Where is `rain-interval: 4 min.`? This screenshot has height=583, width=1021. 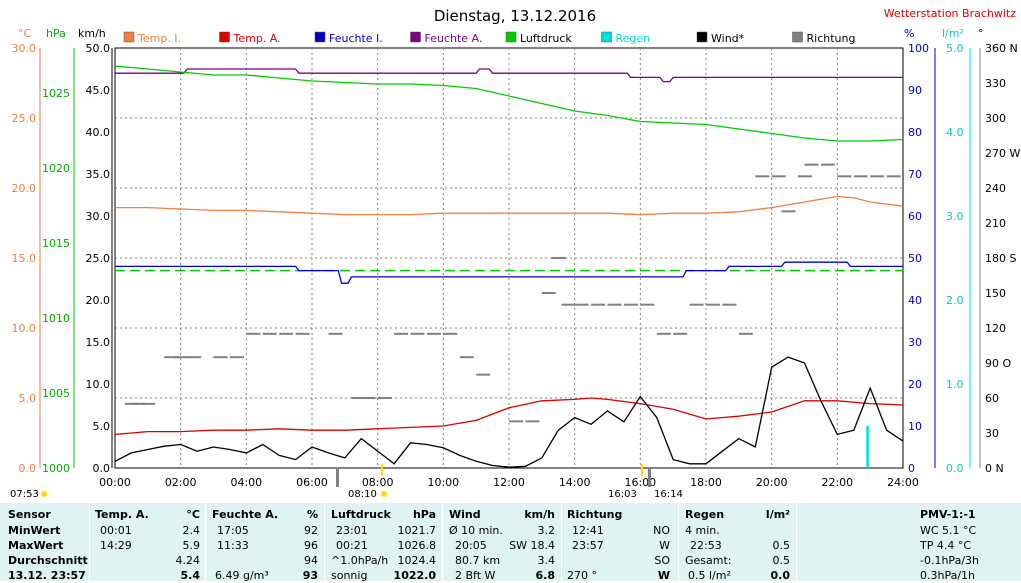
rain-interval: 4 min. is located at coordinates (702, 530).